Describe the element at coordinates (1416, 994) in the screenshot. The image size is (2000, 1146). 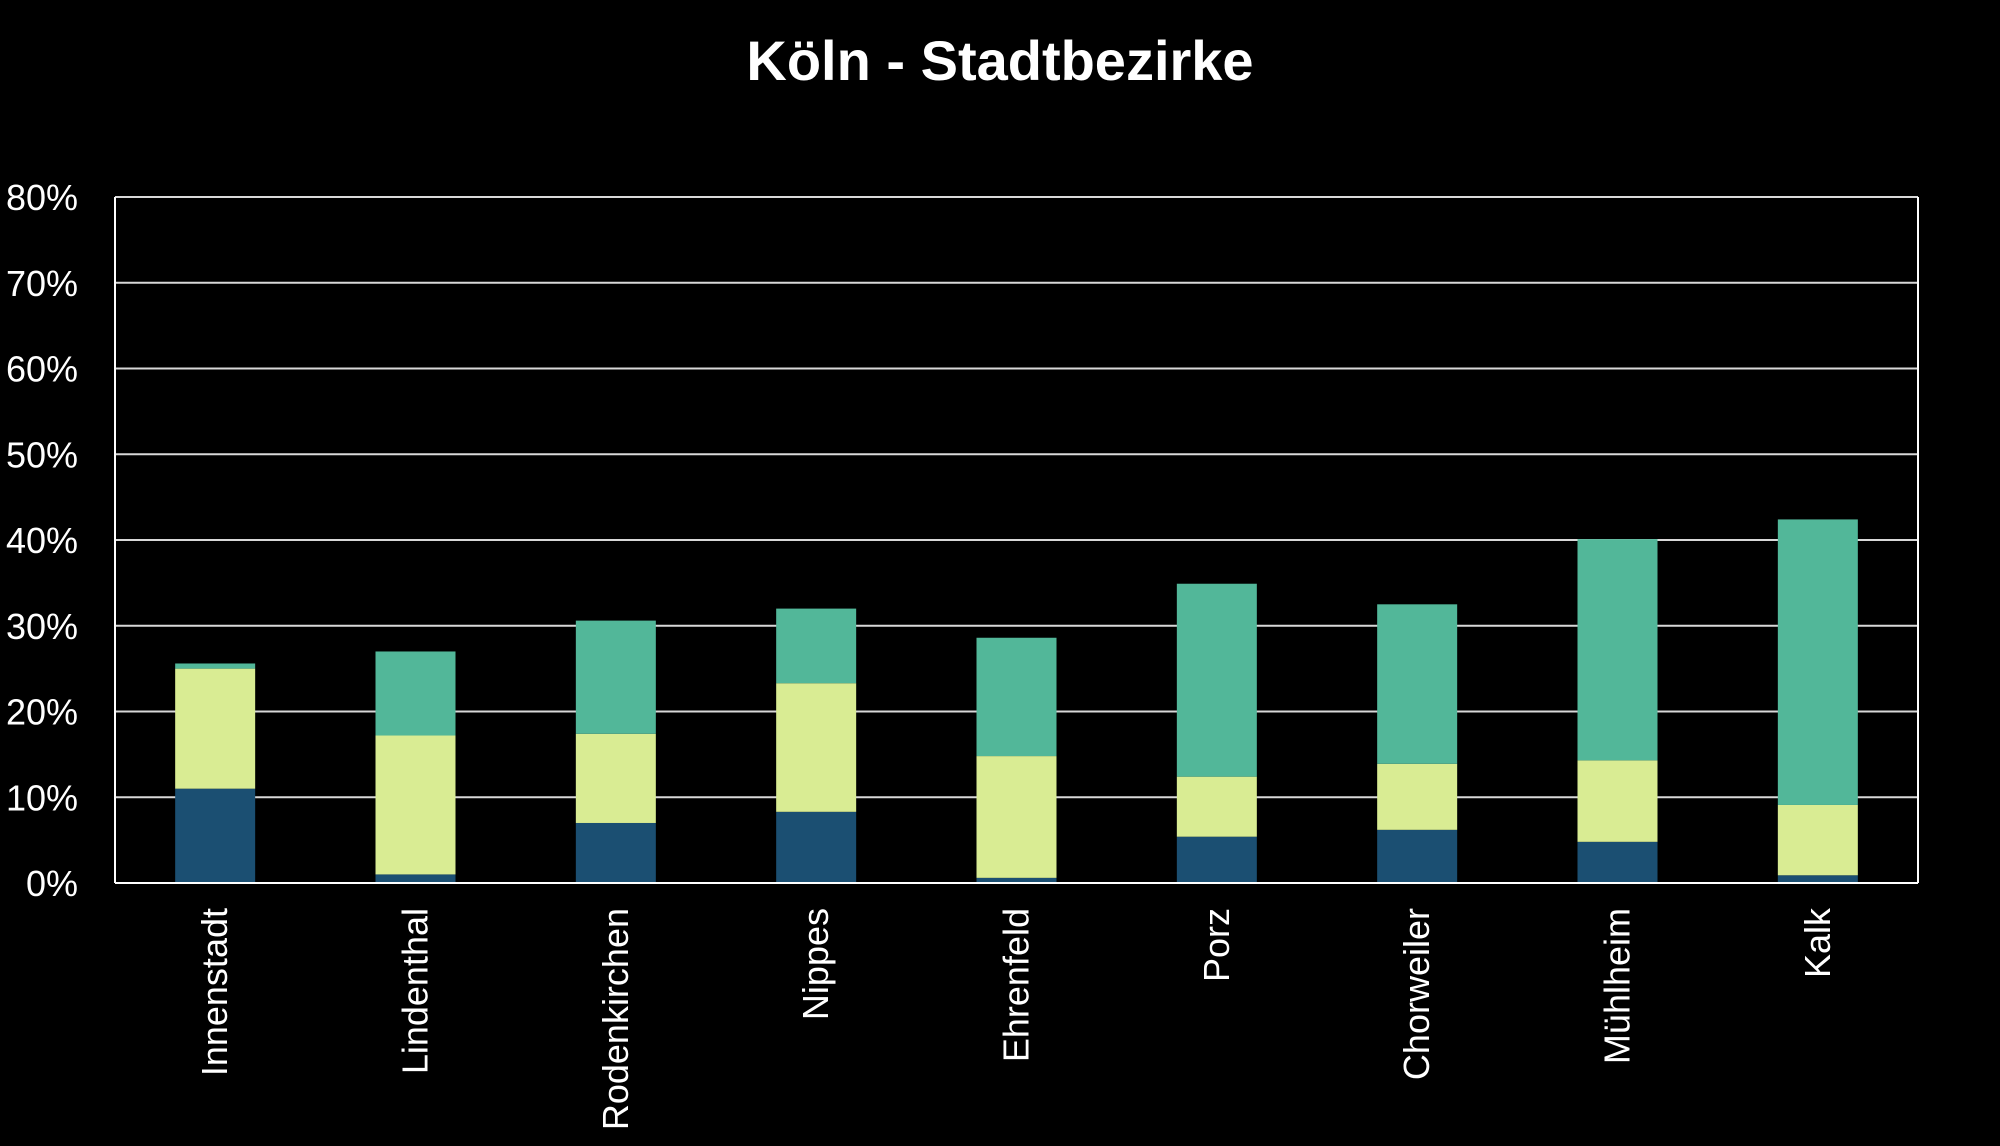
I see `x-category-label: Chorweiler` at that location.